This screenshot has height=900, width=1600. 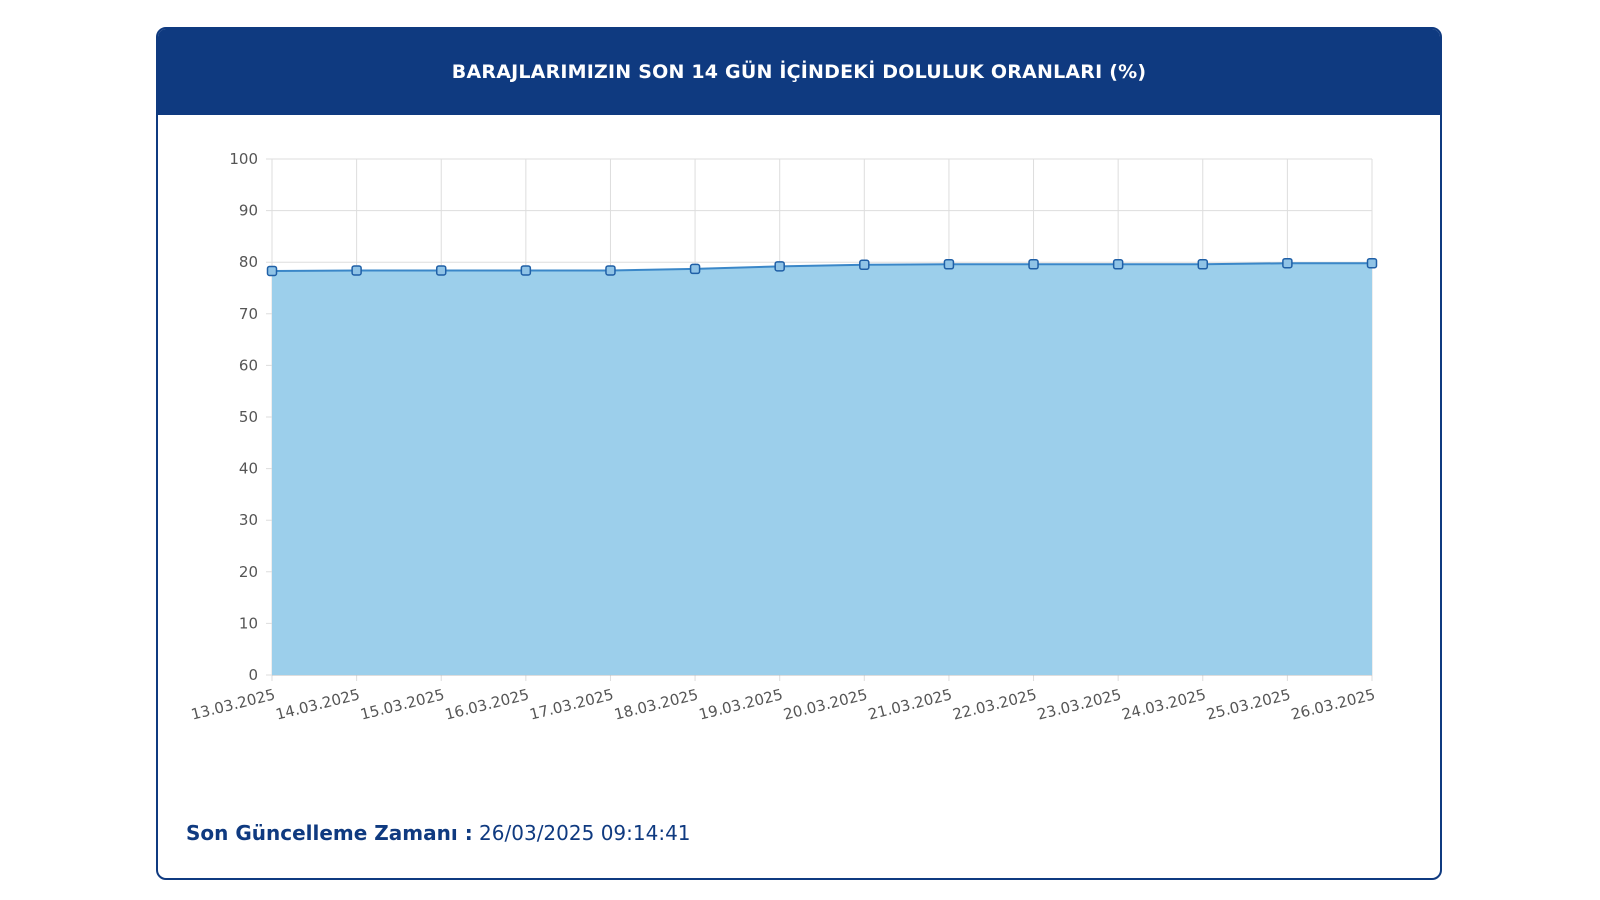 I want to click on x-tick-label: 25.03.2025, so click(x=1249, y=704).